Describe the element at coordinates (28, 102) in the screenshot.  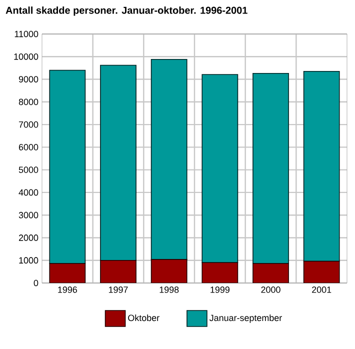
I see `y-tick-label: 8000` at that location.